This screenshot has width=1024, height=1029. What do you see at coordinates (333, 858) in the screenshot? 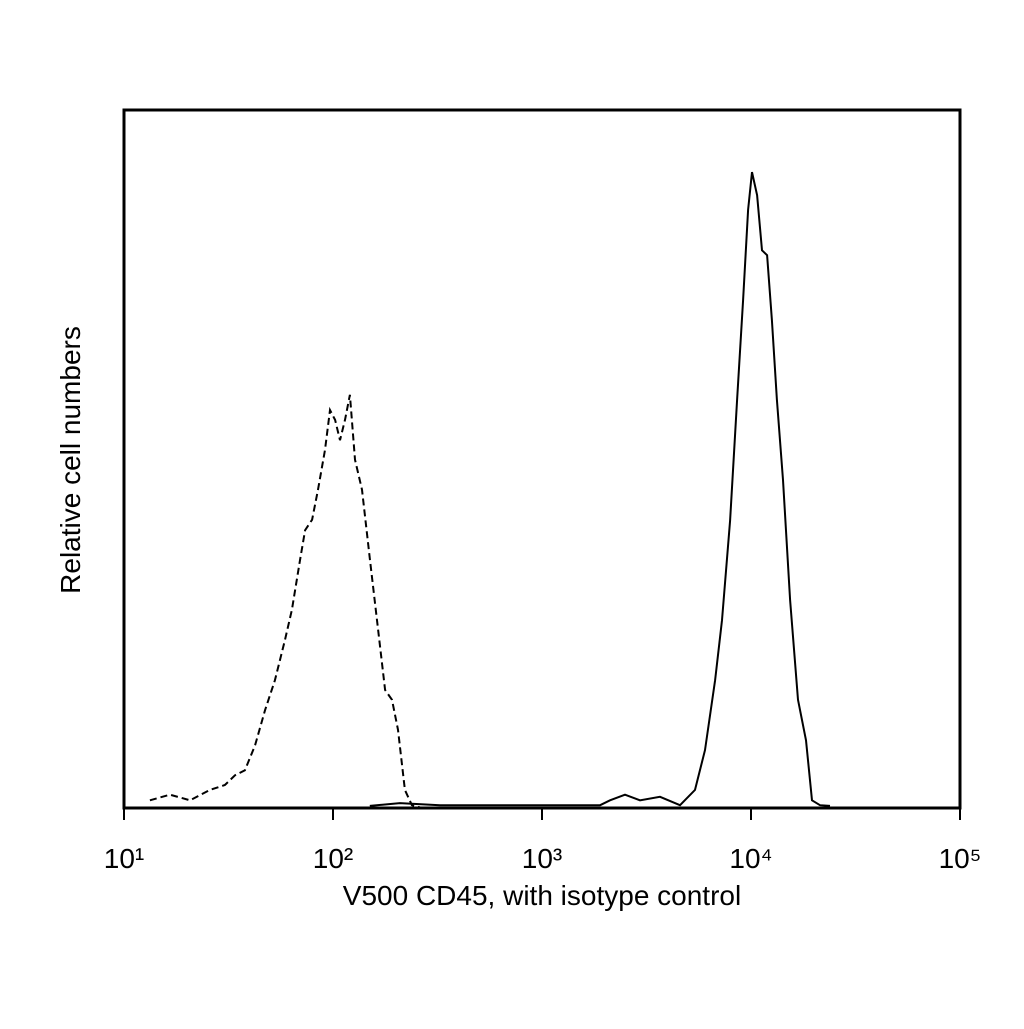
I see `x-tick-label: 10²` at bounding box center [333, 858].